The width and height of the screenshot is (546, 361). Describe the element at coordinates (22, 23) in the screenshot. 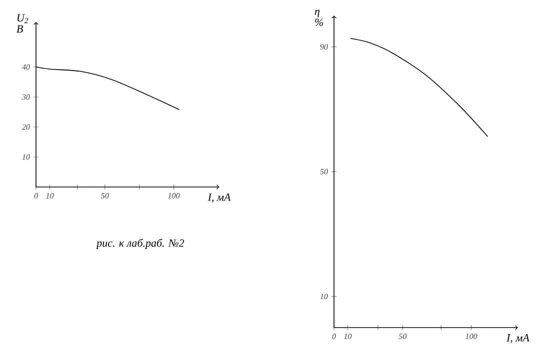

I see `y-axis-title: U$_{2}$ В` at that location.